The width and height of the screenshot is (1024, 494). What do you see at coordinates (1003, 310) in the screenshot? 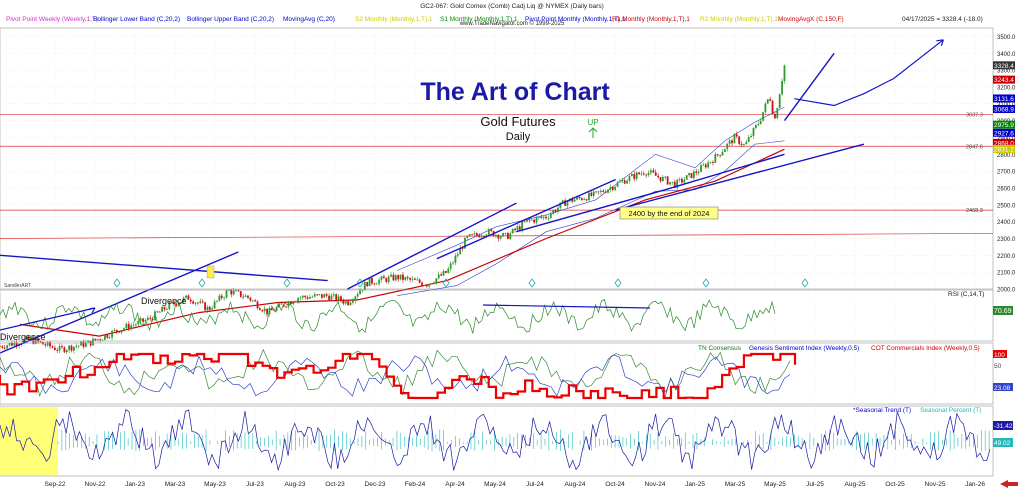
I see `rsi-value-tag` at bounding box center [1003, 310].